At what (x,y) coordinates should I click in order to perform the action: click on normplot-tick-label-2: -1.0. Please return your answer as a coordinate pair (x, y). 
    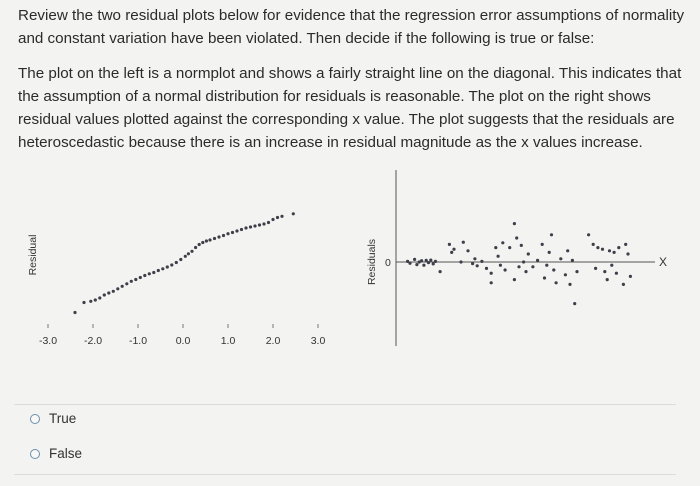
    Looking at the image, I should click on (138, 341).